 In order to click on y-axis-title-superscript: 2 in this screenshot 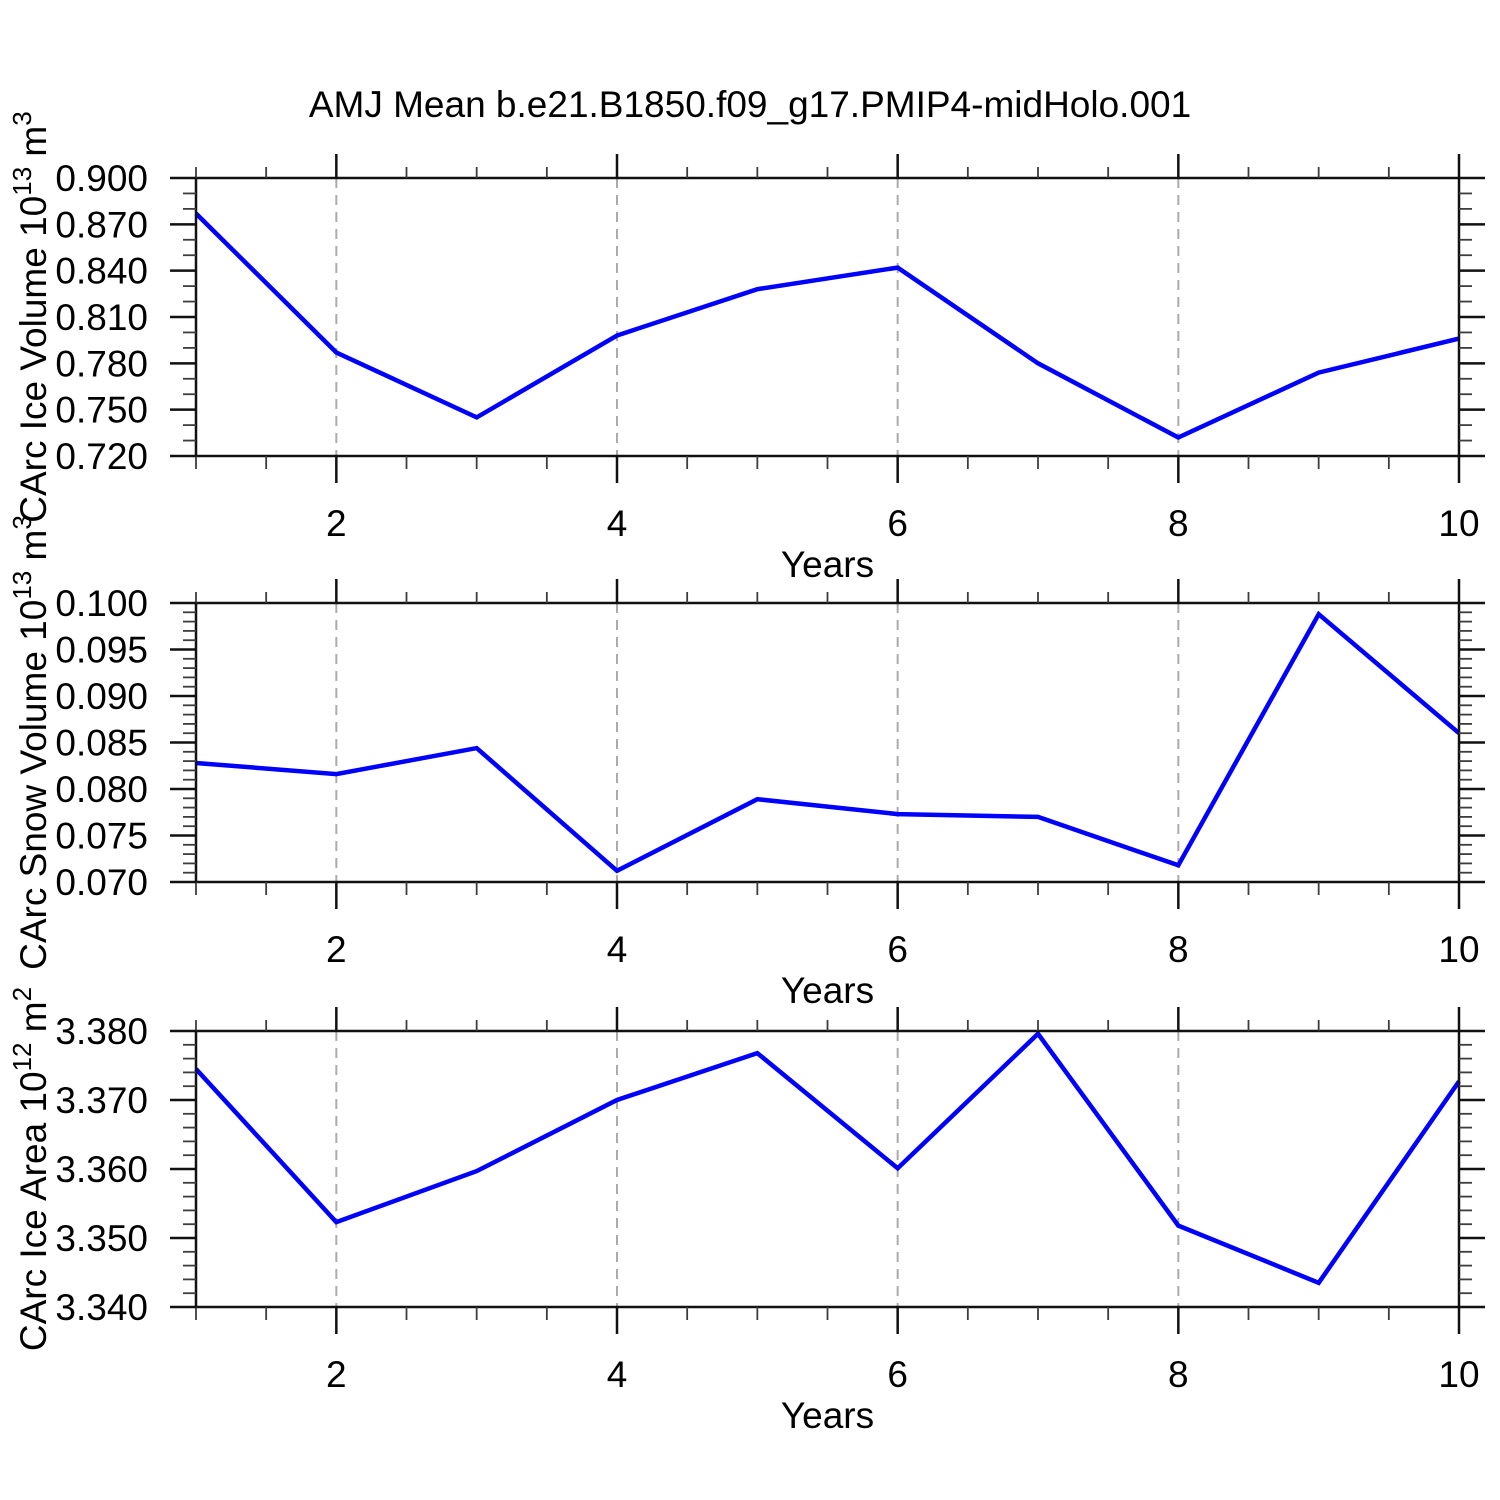, I will do `click(22, 994)`.